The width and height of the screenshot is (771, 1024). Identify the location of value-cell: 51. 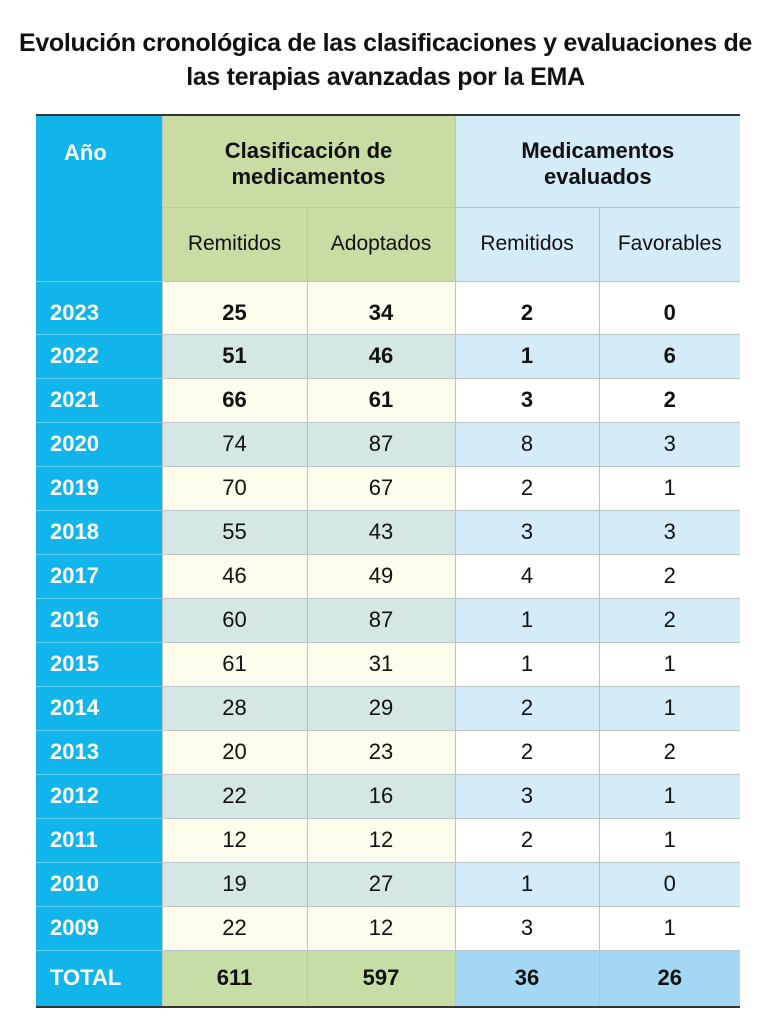
(234, 355).